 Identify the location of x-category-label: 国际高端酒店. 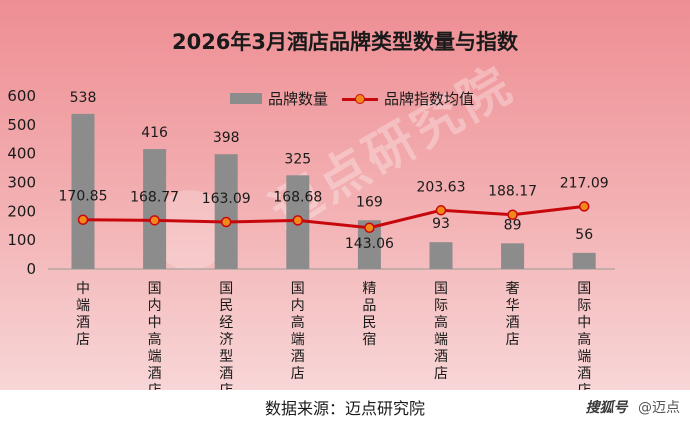
(441, 331).